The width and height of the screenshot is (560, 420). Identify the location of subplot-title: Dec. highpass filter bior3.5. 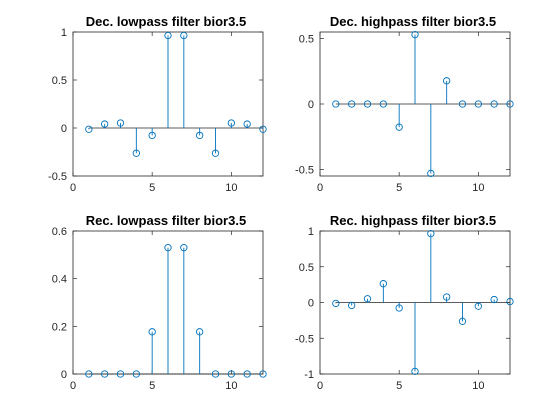
(413, 21).